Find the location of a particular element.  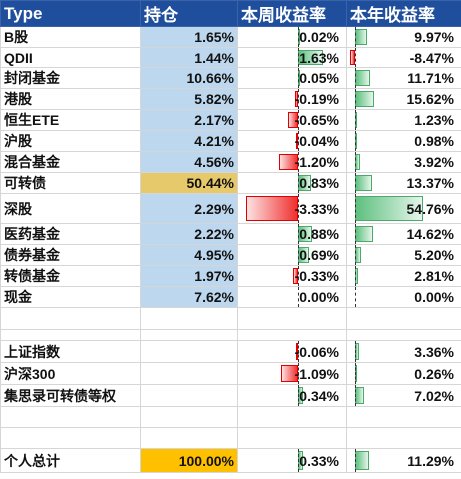

row-type: 转债基金 is located at coordinates (70, 276).